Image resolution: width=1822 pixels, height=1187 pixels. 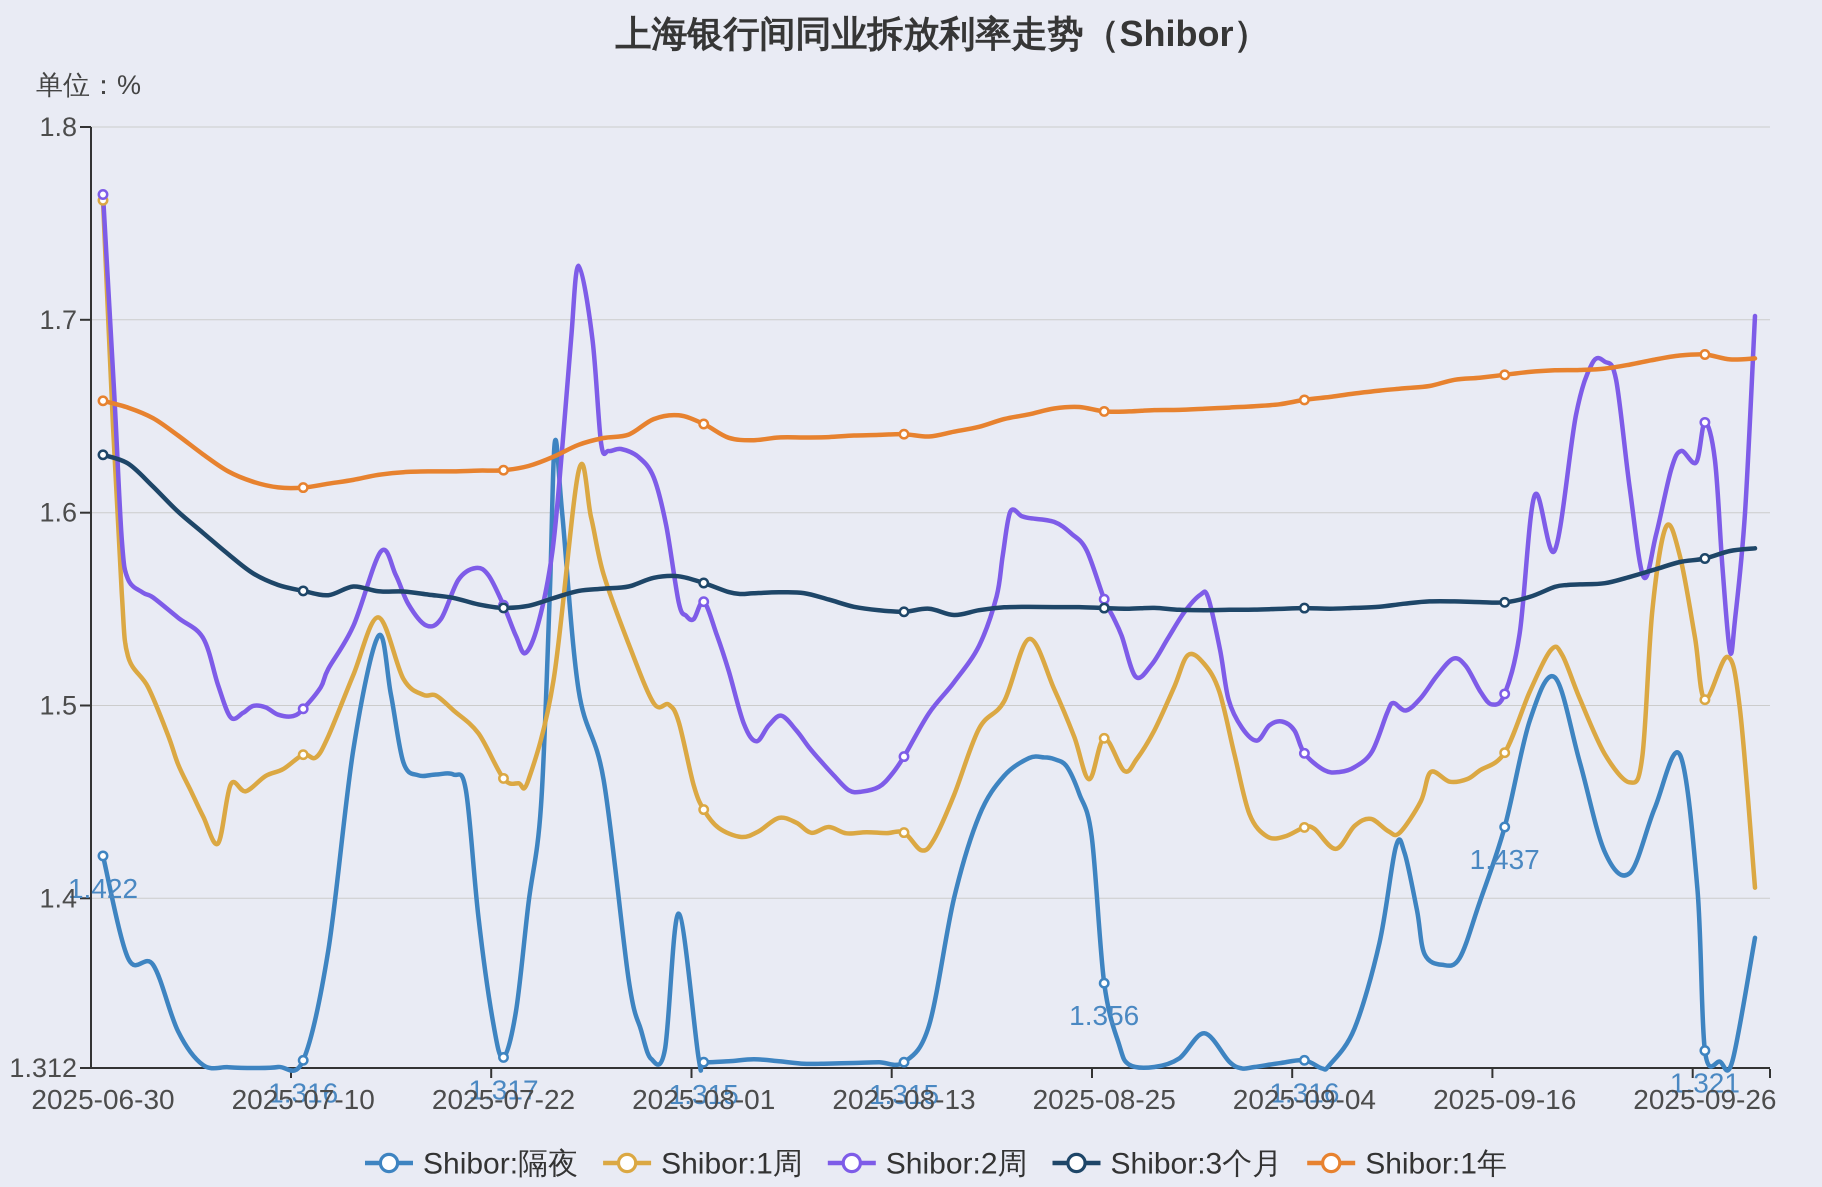 I want to click on svg-text: 1.6, so click(x=58, y=513).